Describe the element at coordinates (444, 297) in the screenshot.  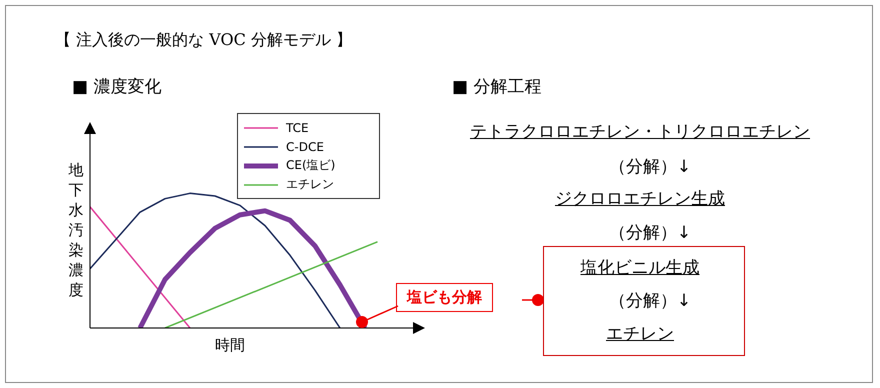
I see `annotation: 塩ビも分解` at that location.